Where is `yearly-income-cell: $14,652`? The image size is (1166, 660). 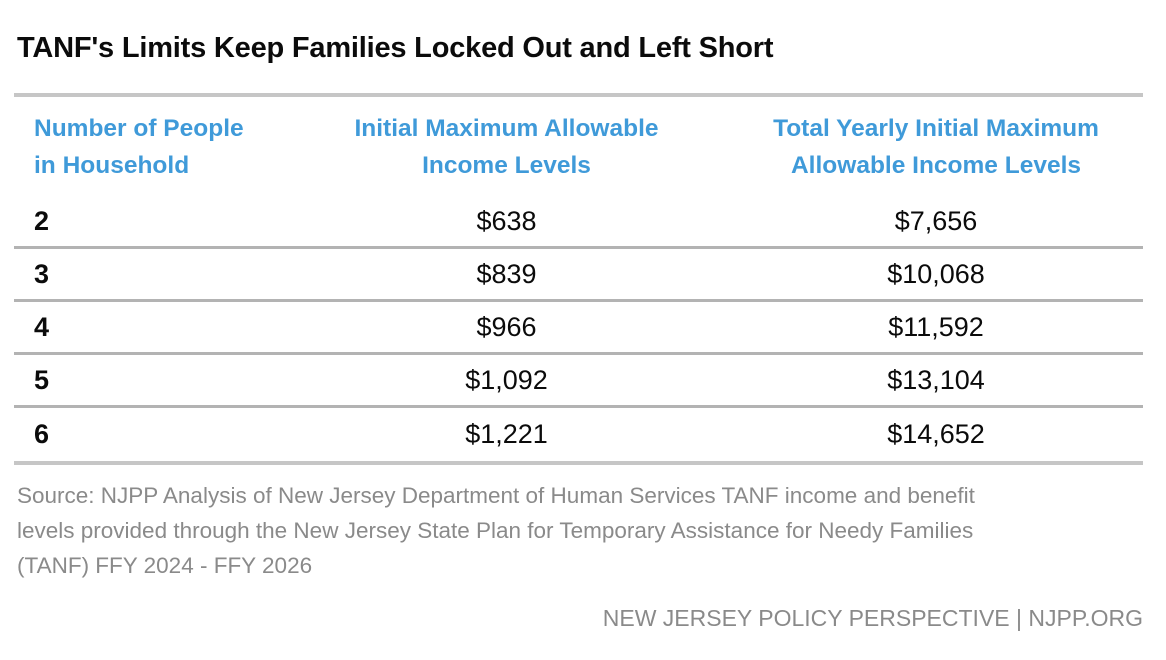
yearly-income-cell: $14,652 is located at coordinates (936, 434).